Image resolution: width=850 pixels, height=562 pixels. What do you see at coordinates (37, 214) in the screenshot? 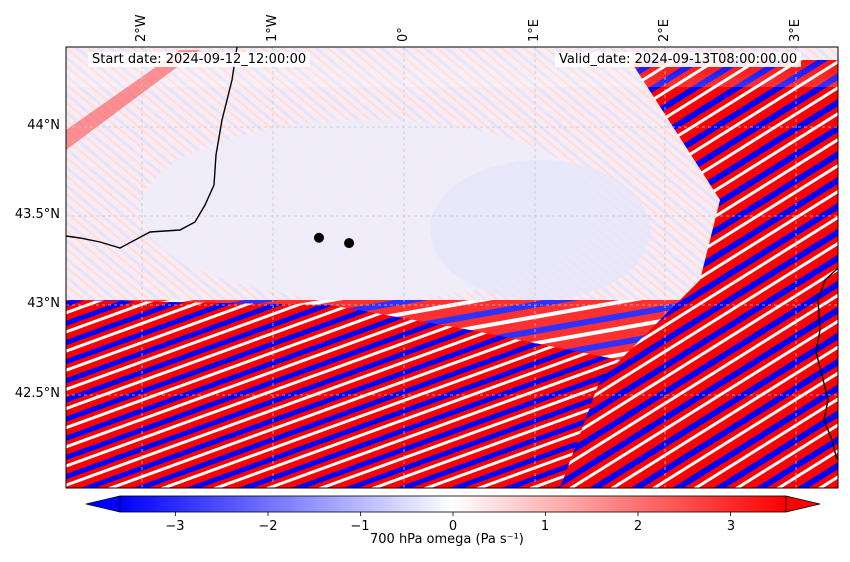
I see `y-tick-label: 43.5°N` at bounding box center [37, 214].